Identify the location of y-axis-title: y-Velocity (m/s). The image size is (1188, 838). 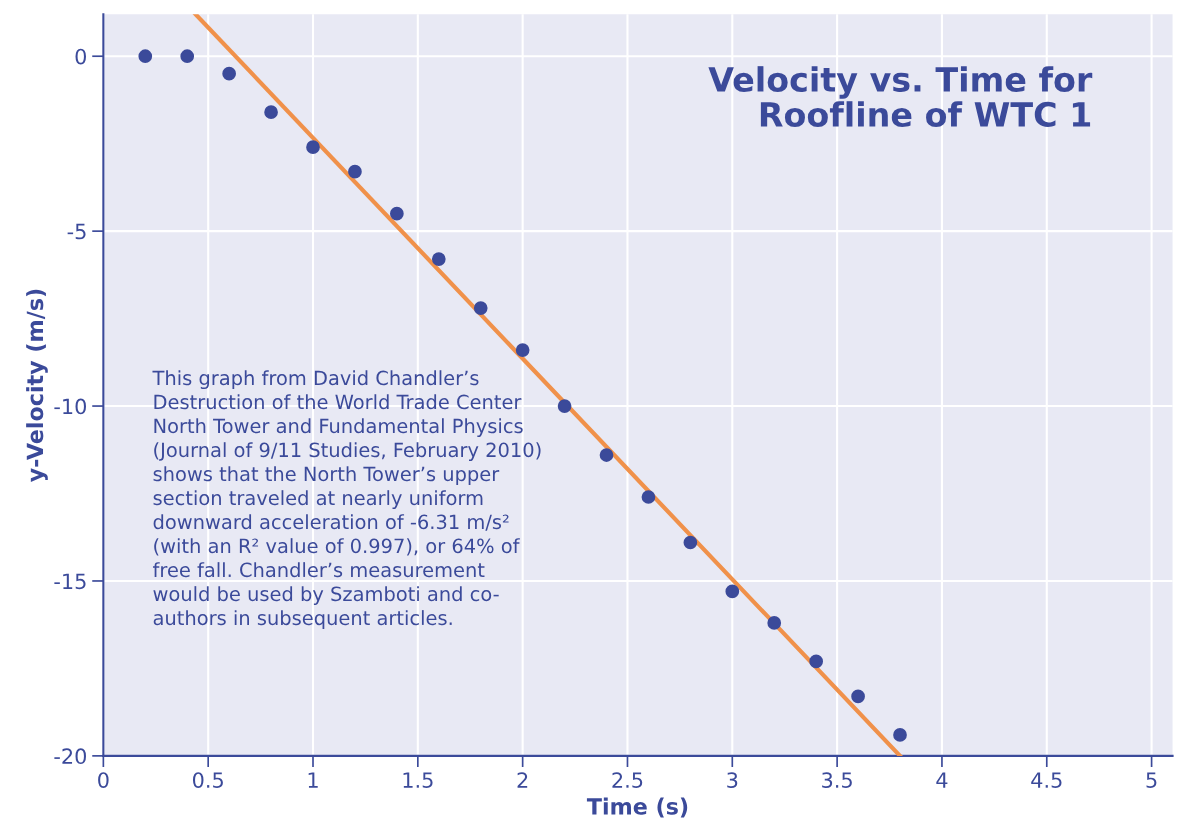
(37, 386).